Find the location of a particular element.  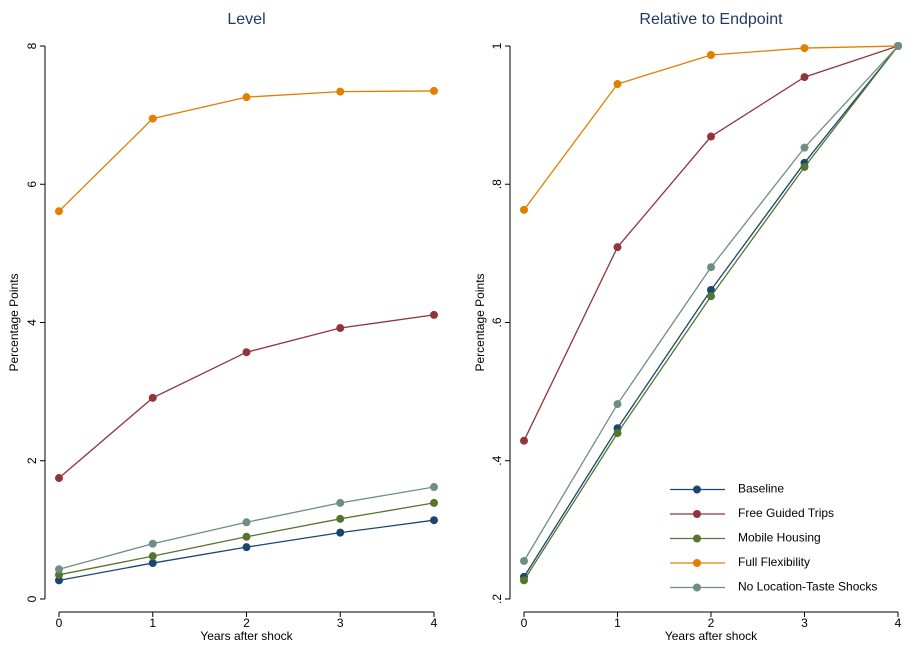

legend-label: No Location-Taste Shocks is located at coordinates (807, 587).